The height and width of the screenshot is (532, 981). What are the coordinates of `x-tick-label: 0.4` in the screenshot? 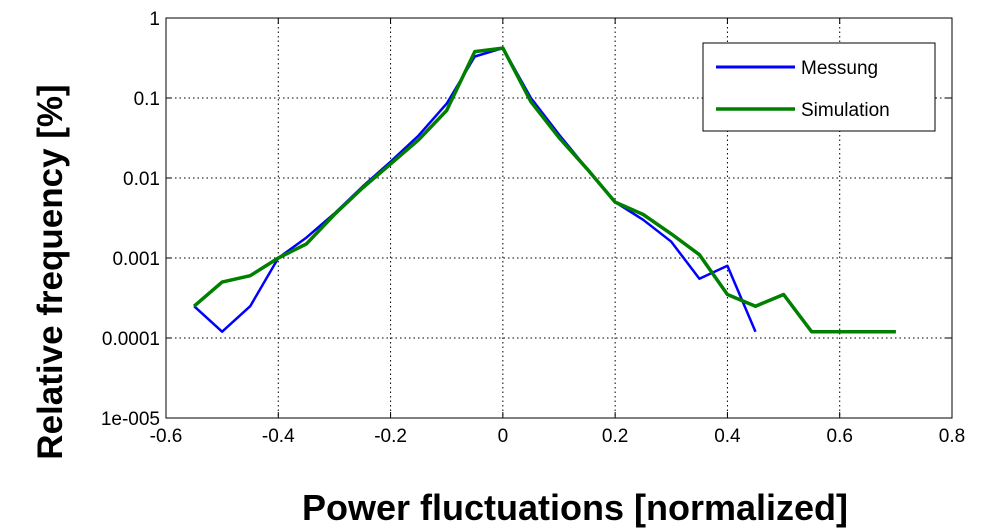 It's located at (727, 436).